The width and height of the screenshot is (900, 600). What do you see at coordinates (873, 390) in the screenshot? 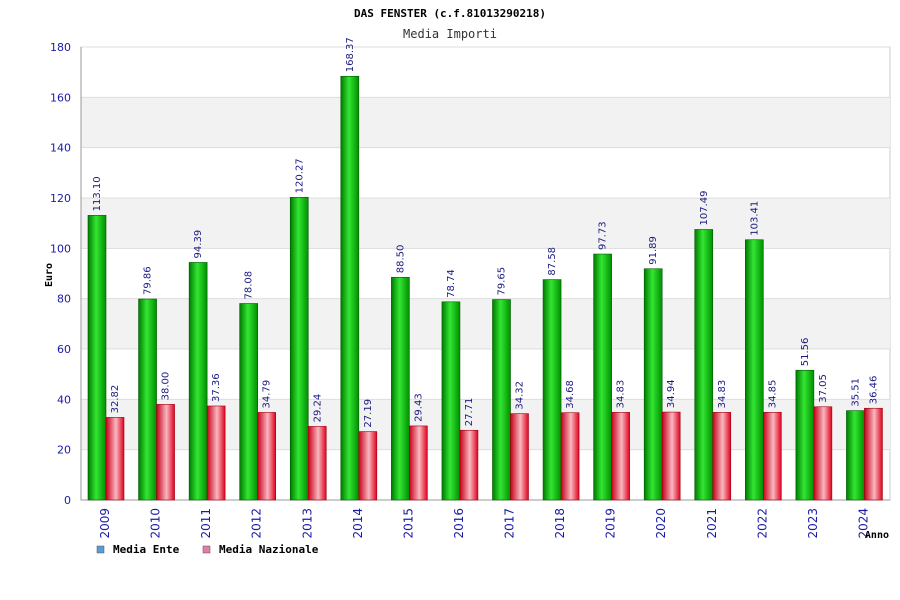
I see `value-label: 36.46` at bounding box center [873, 390].